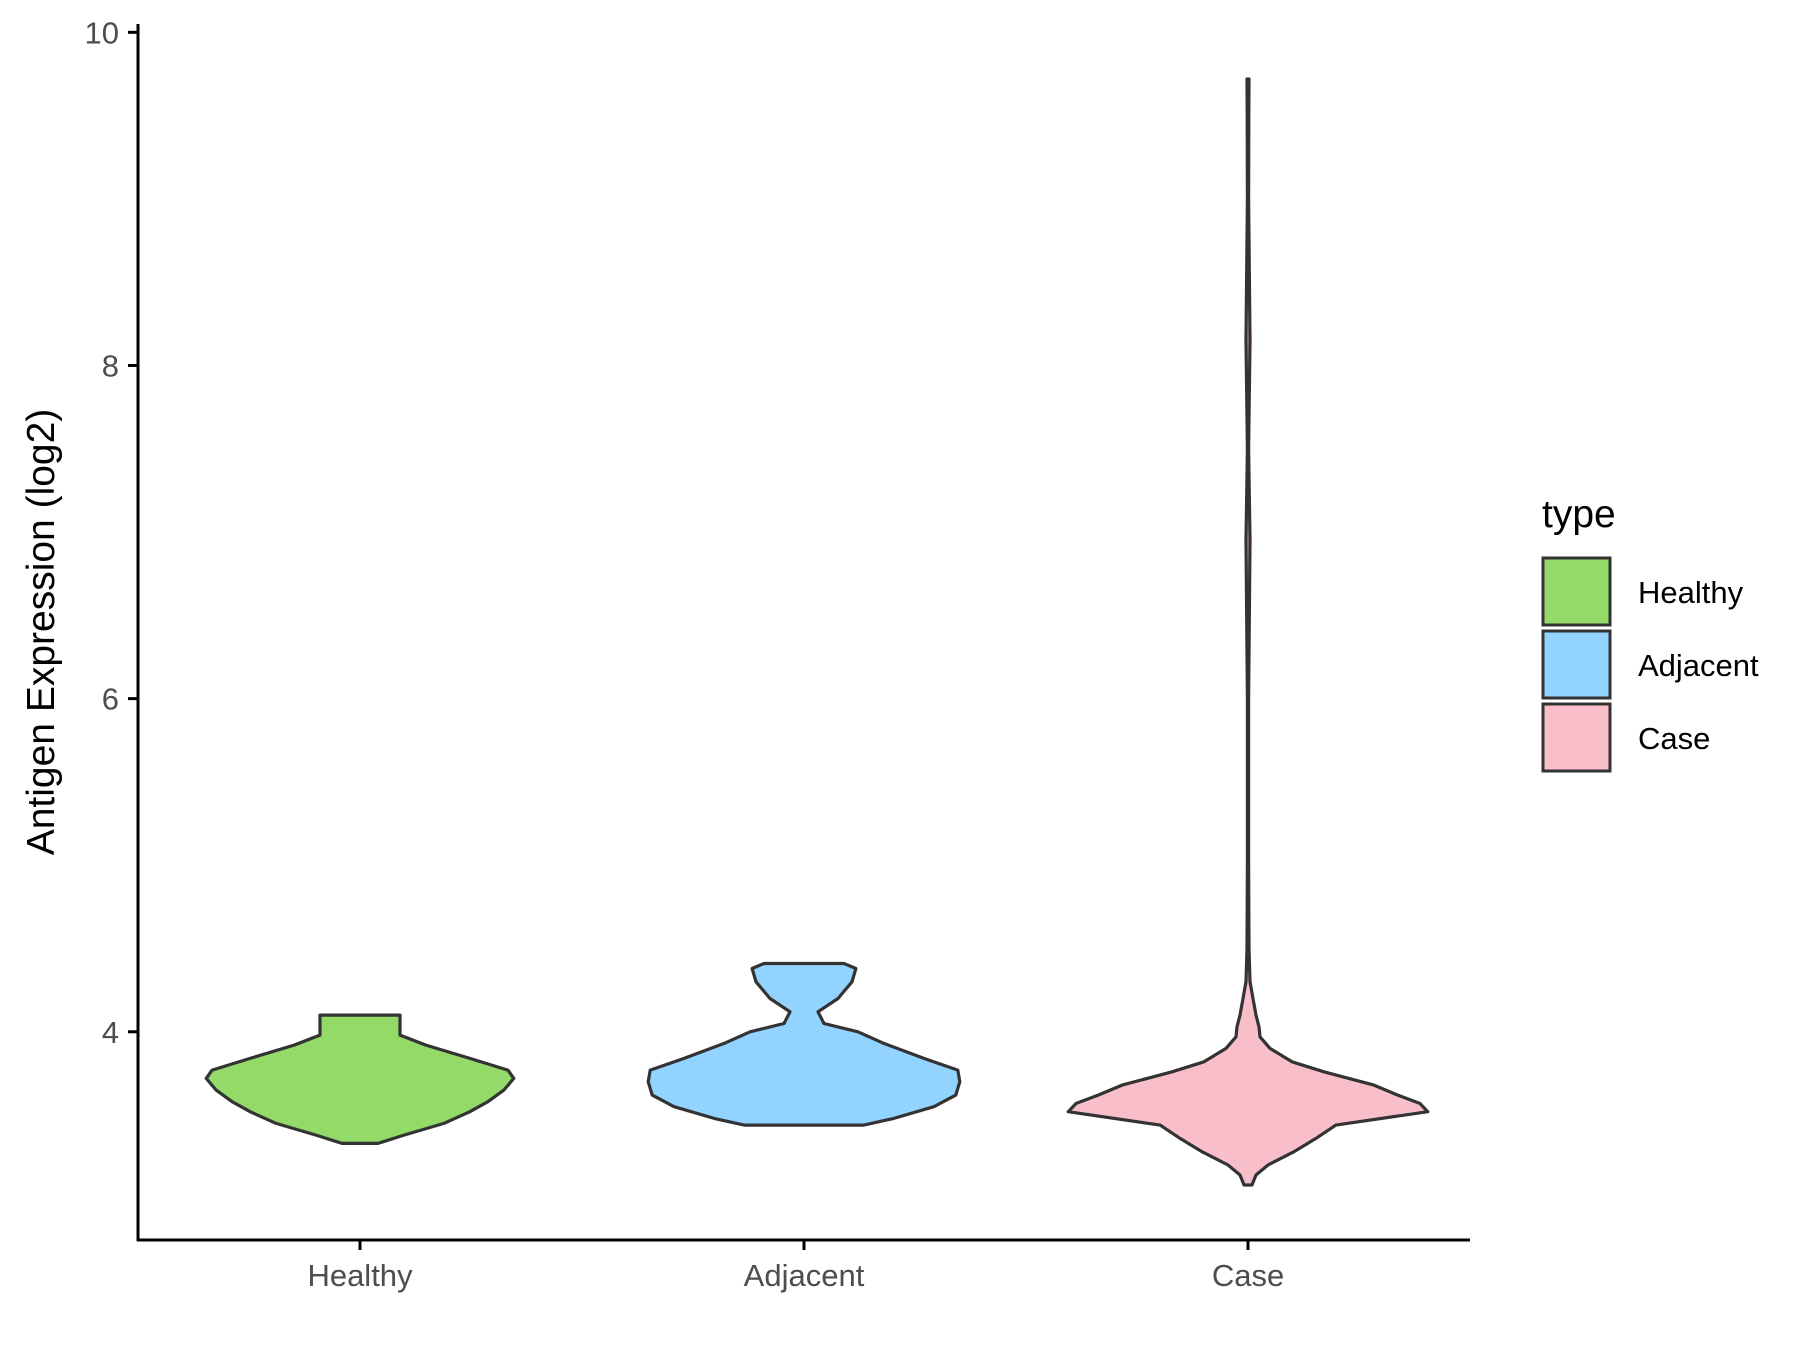 The image size is (1800, 1350). Describe the element at coordinates (1576, 591) in the screenshot. I see `legend-key-healthy` at that location.